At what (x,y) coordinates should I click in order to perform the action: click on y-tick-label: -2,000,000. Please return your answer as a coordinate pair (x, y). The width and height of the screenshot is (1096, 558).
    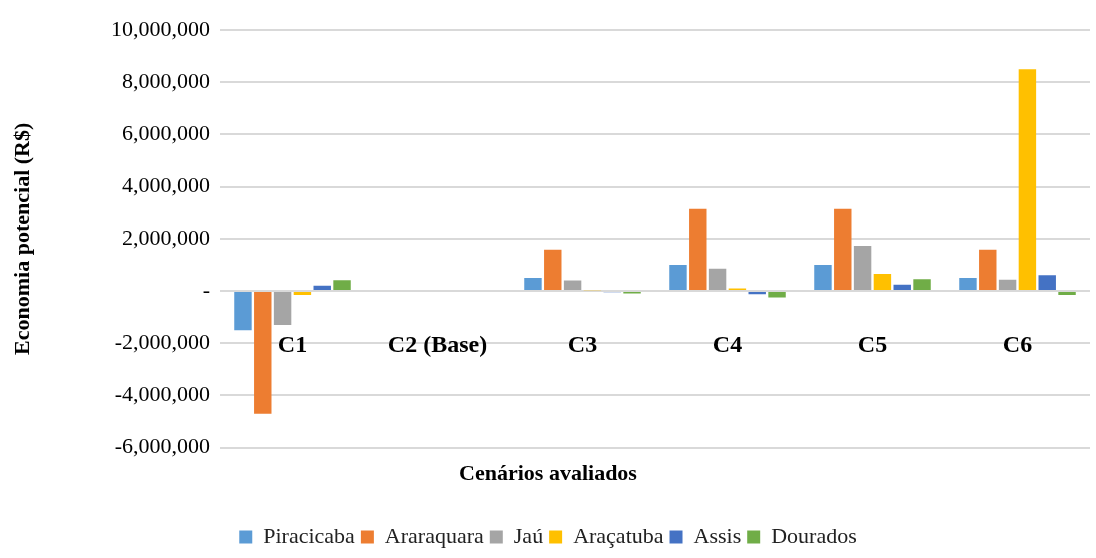
    Looking at the image, I should click on (162, 341).